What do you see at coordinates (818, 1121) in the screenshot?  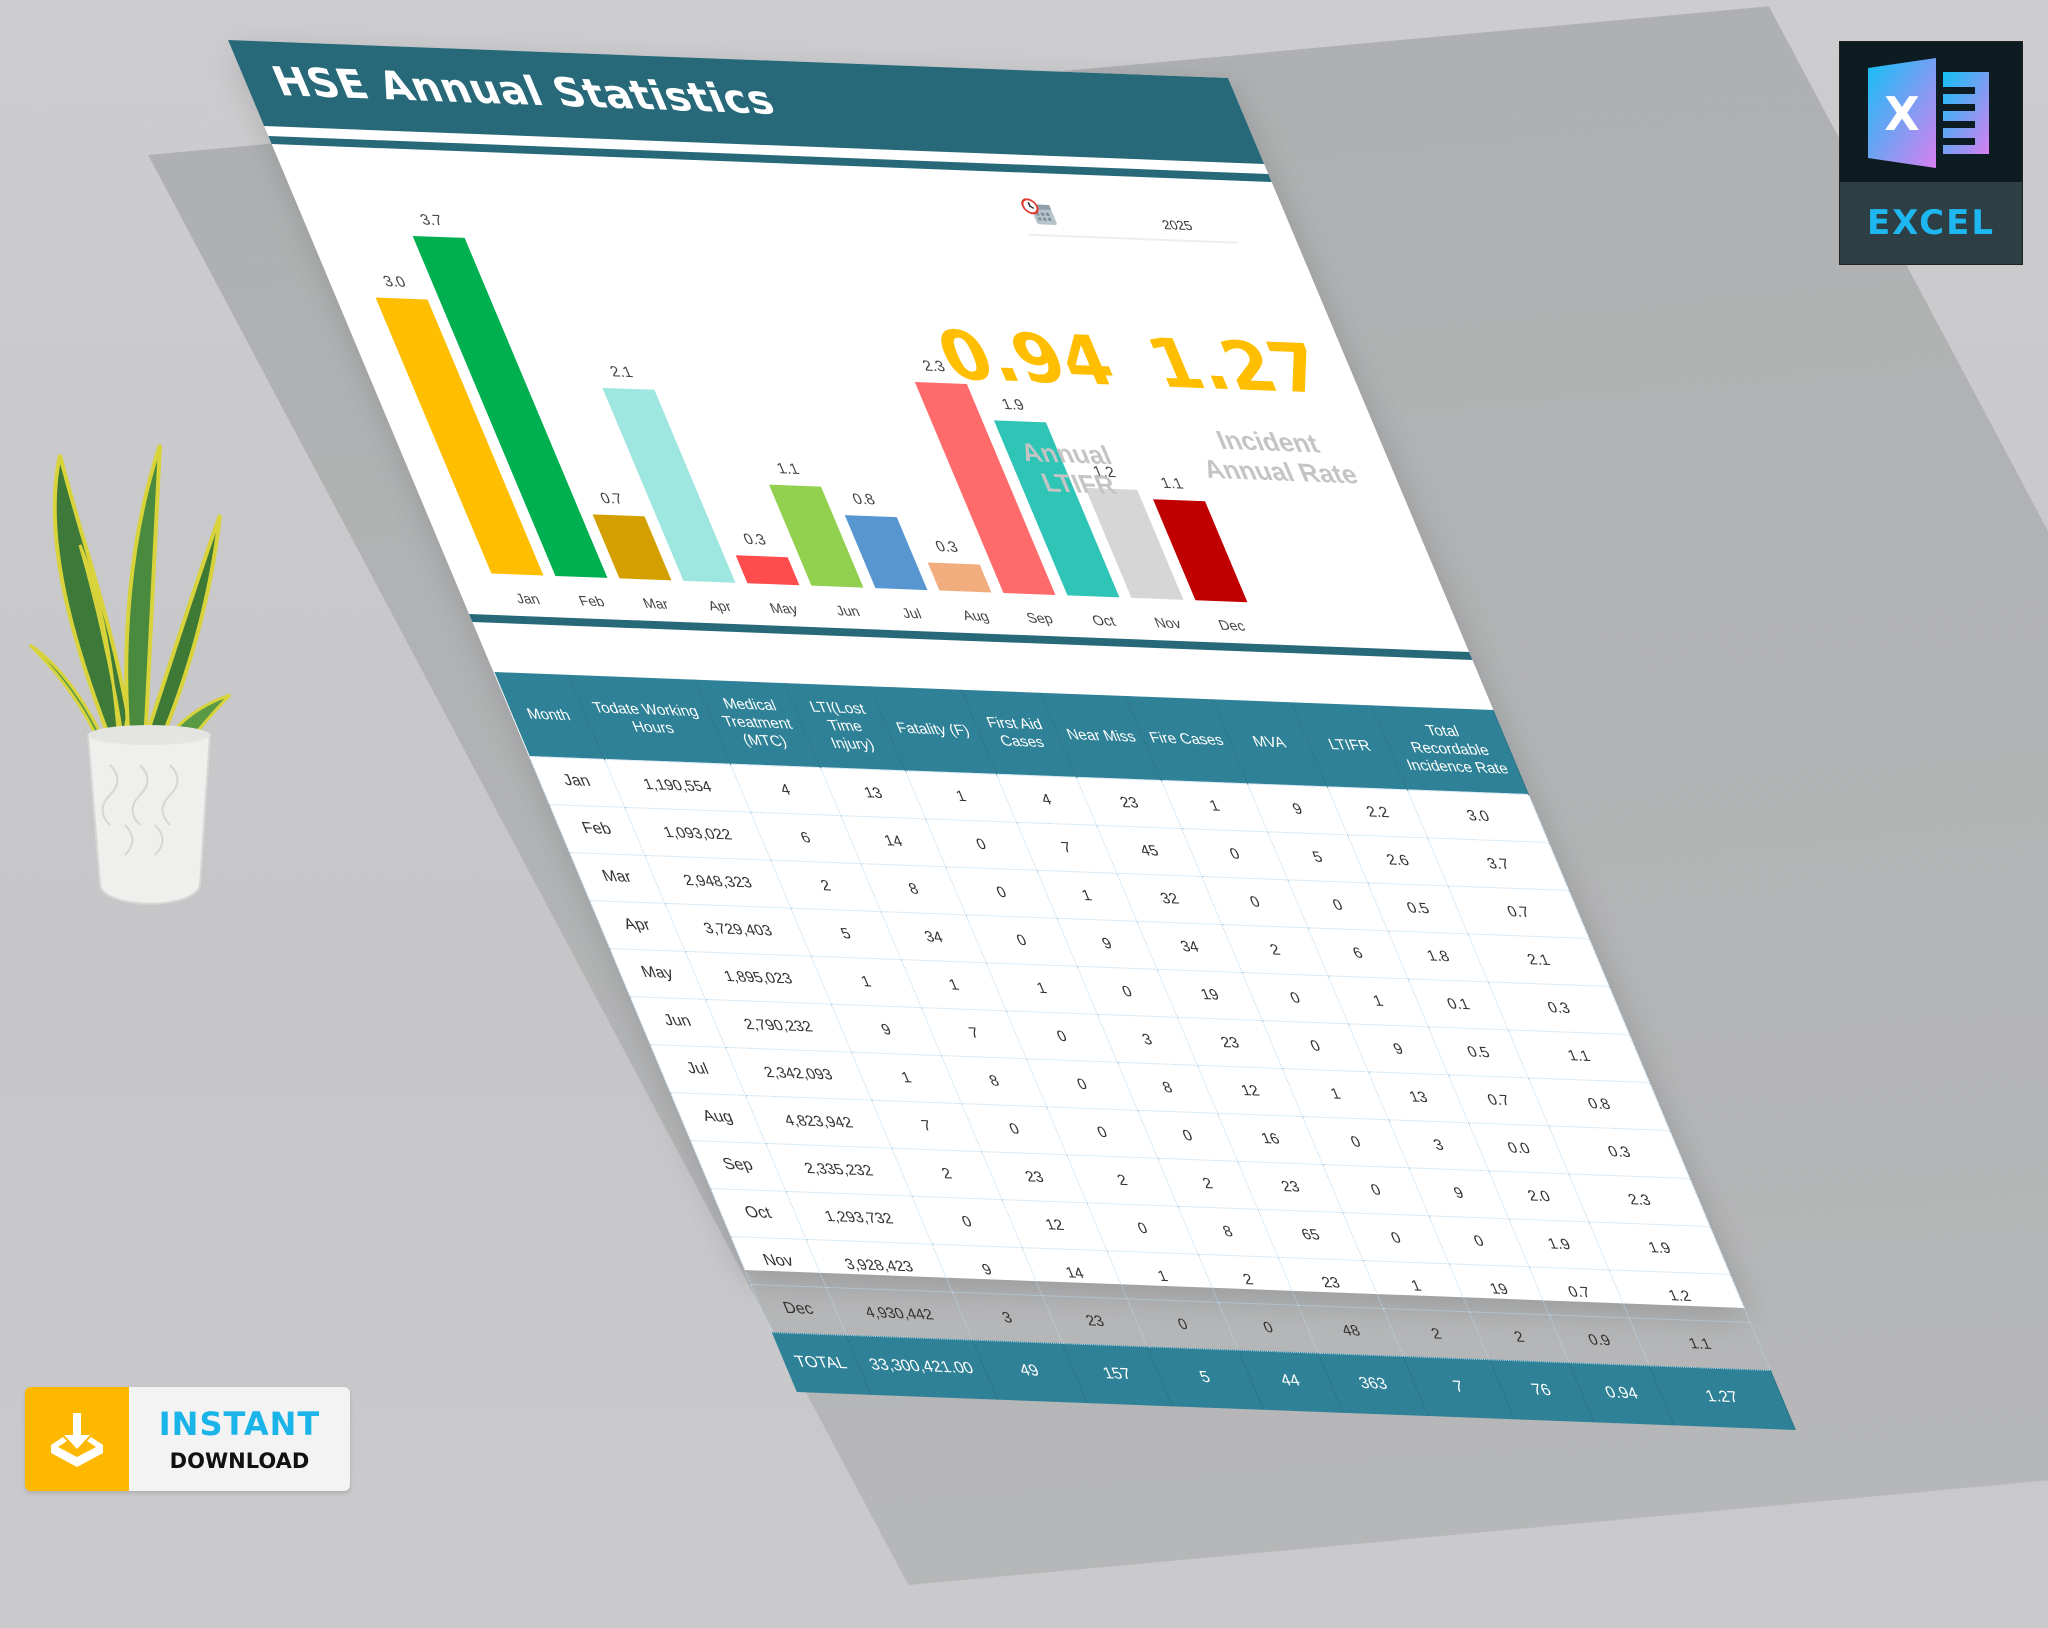 I see `table-cell: 4,823,942` at bounding box center [818, 1121].